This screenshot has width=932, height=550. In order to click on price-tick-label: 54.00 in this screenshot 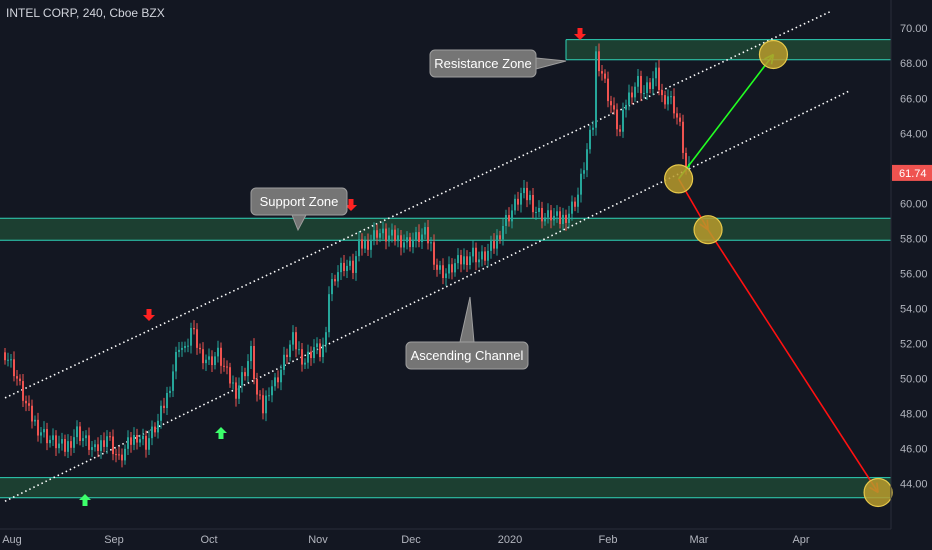, I will do `click(914, 310)`.